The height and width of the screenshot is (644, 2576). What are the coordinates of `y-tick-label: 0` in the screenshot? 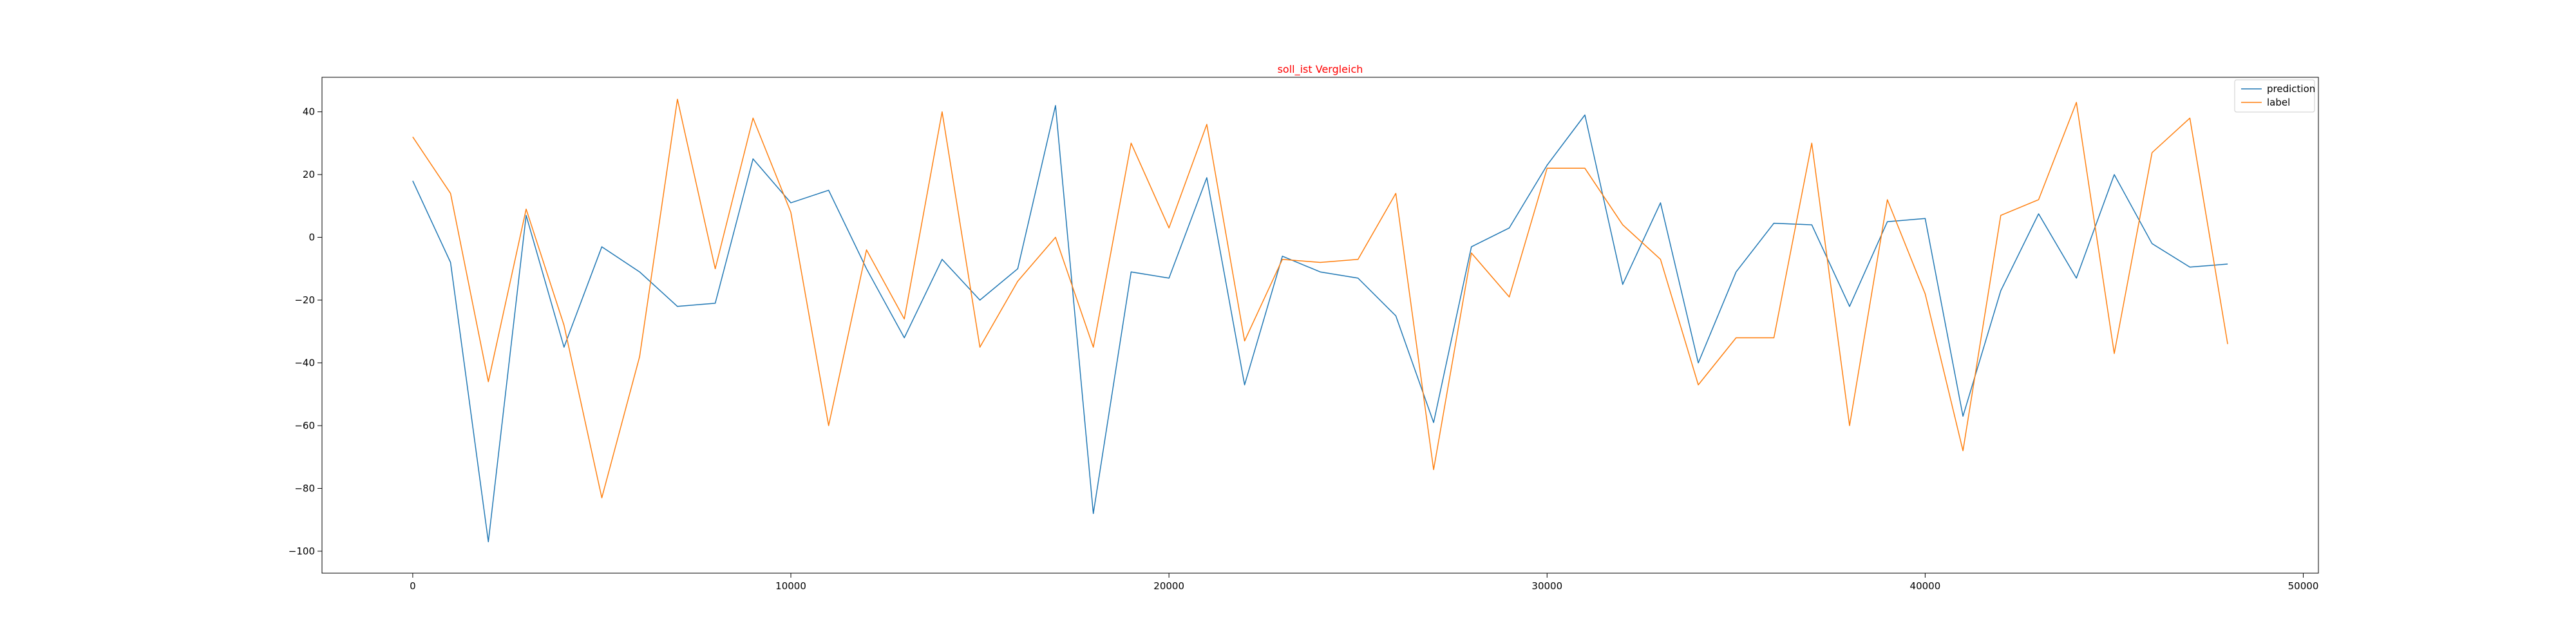 It's located at (311, 238).